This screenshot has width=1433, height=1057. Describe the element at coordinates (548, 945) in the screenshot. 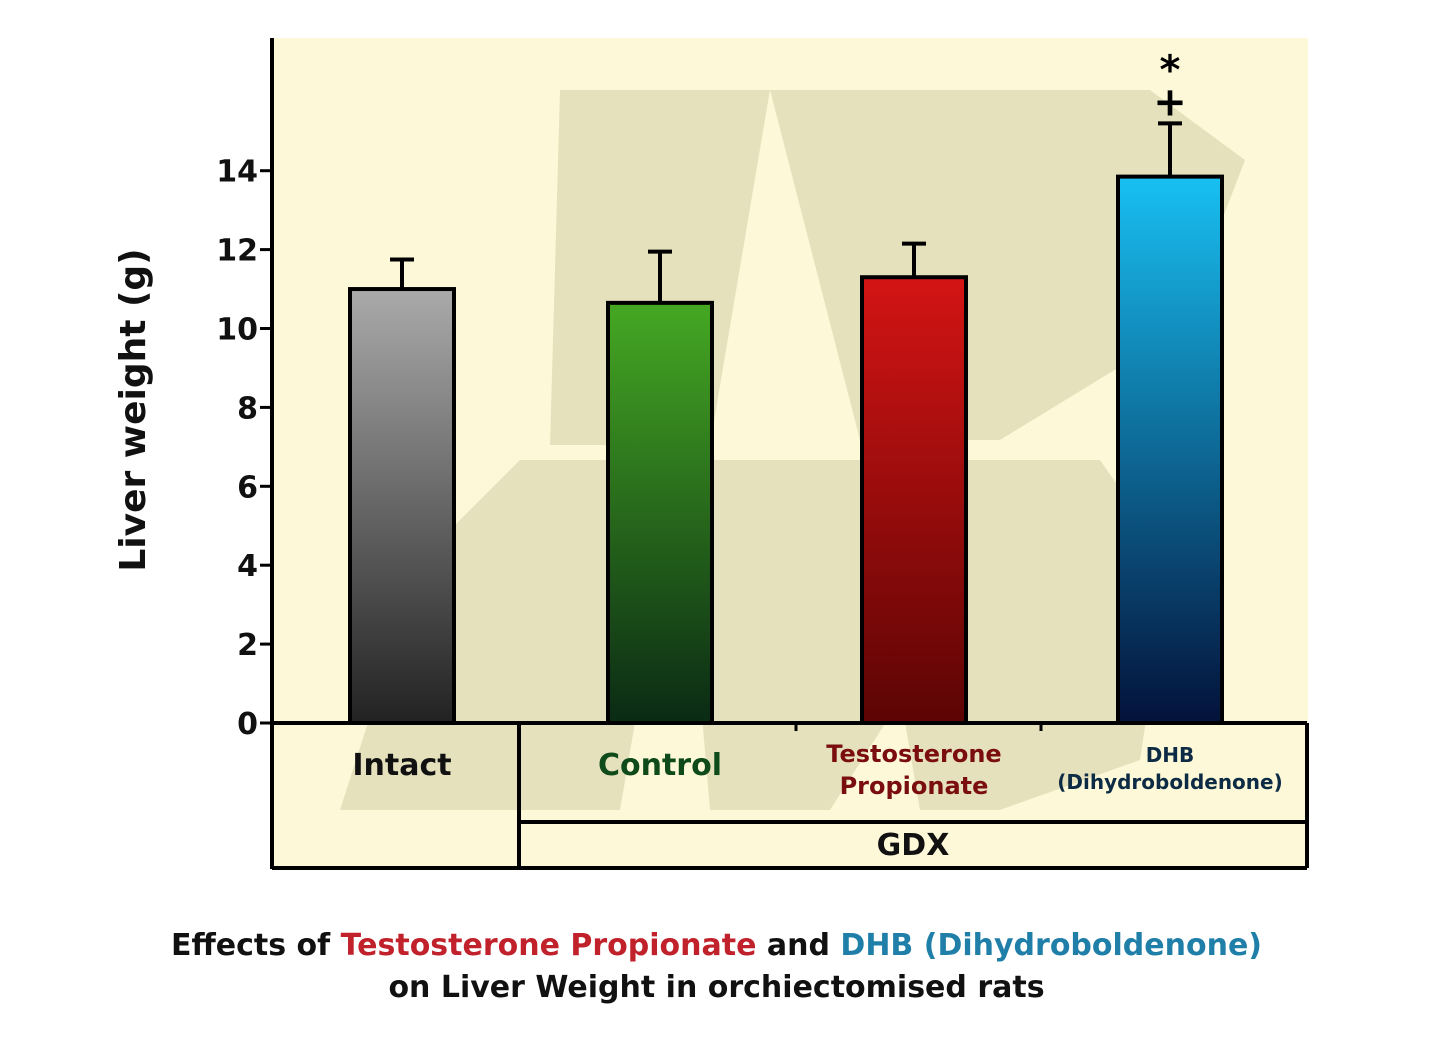

I see `caption-highlight-tp: Testosterone Propionate` at that location.